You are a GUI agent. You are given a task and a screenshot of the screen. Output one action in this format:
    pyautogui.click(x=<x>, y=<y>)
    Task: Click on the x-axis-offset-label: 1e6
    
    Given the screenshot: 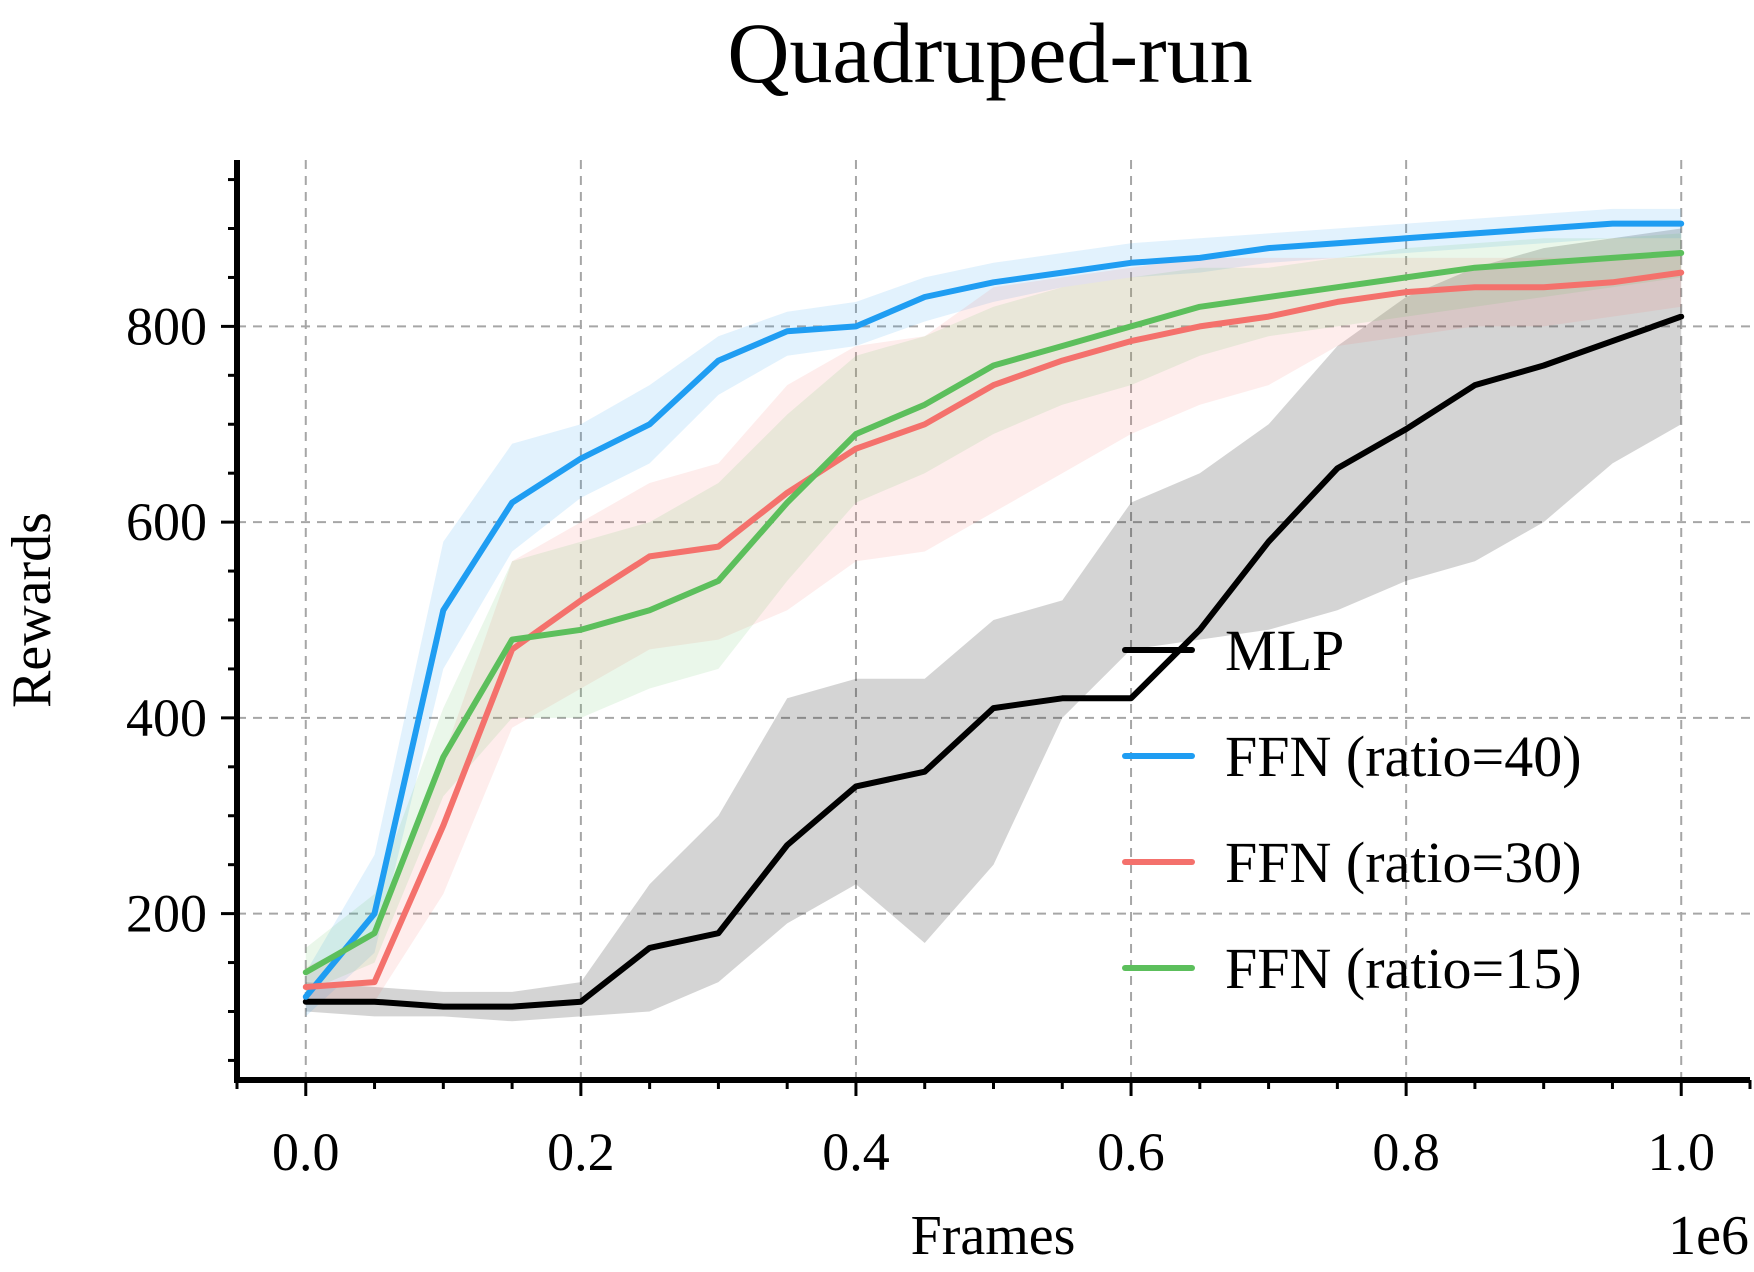 What is the action you would take?
    pyautogui.click(x=1708, y=1236)
    